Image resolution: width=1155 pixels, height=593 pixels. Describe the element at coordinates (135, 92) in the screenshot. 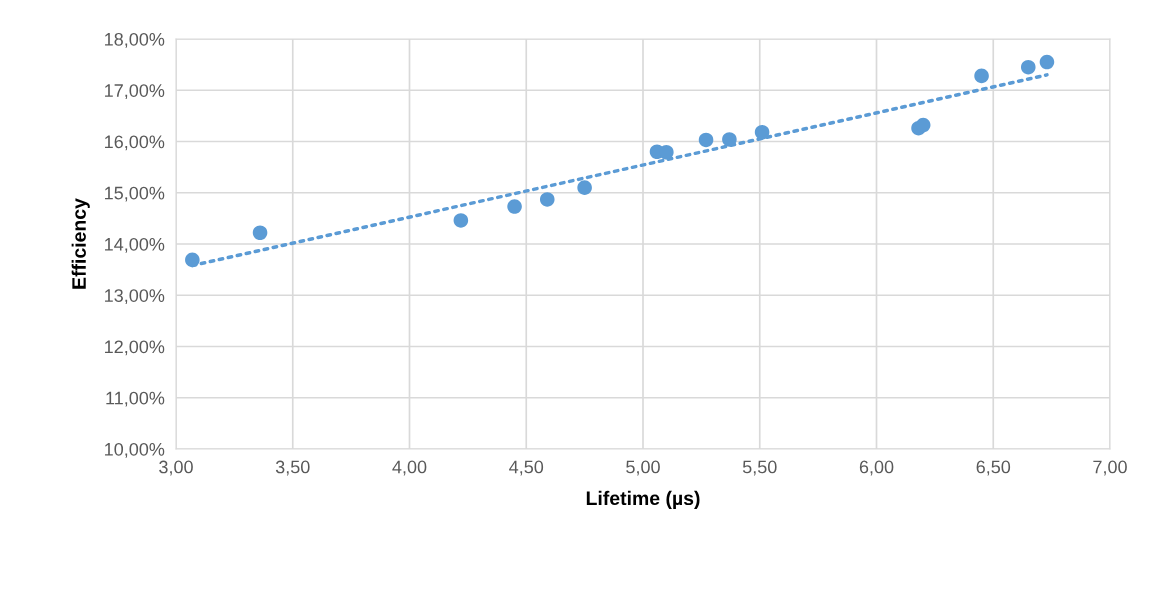

I see `y-tick-label: 17,00%` at that location.